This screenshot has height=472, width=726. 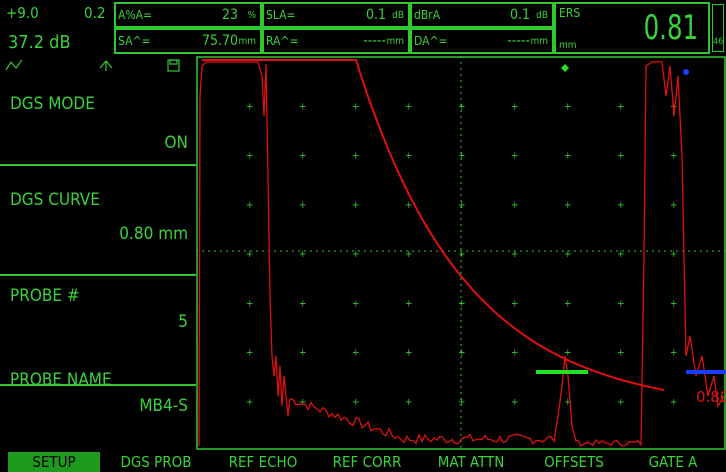 I want to click on menu-ref-echo: REF ECHO, so click(x=263, y=462).